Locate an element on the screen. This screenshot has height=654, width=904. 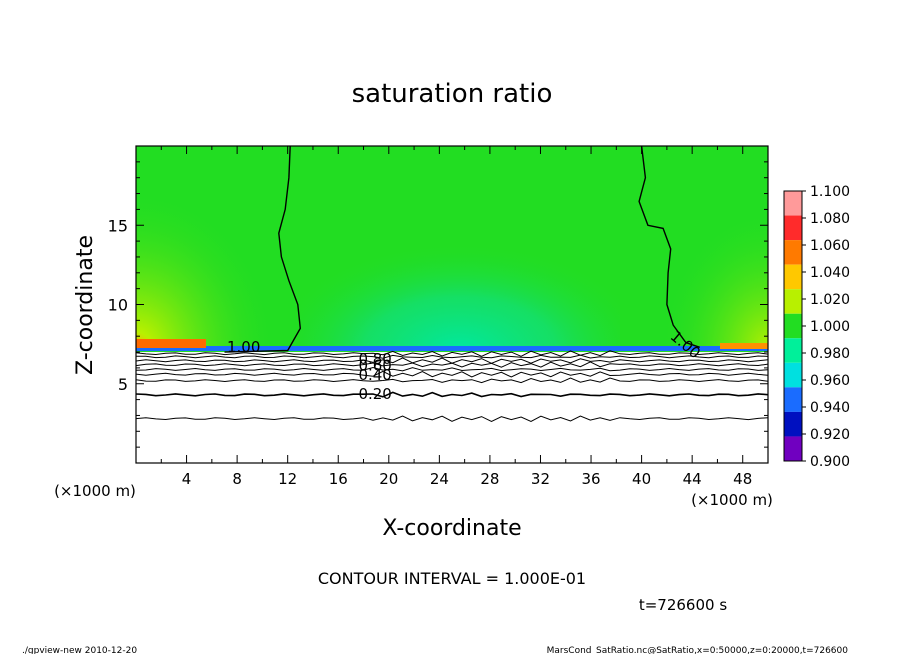
colorbar-label: 1.020 is located at coordinates (830, 300).